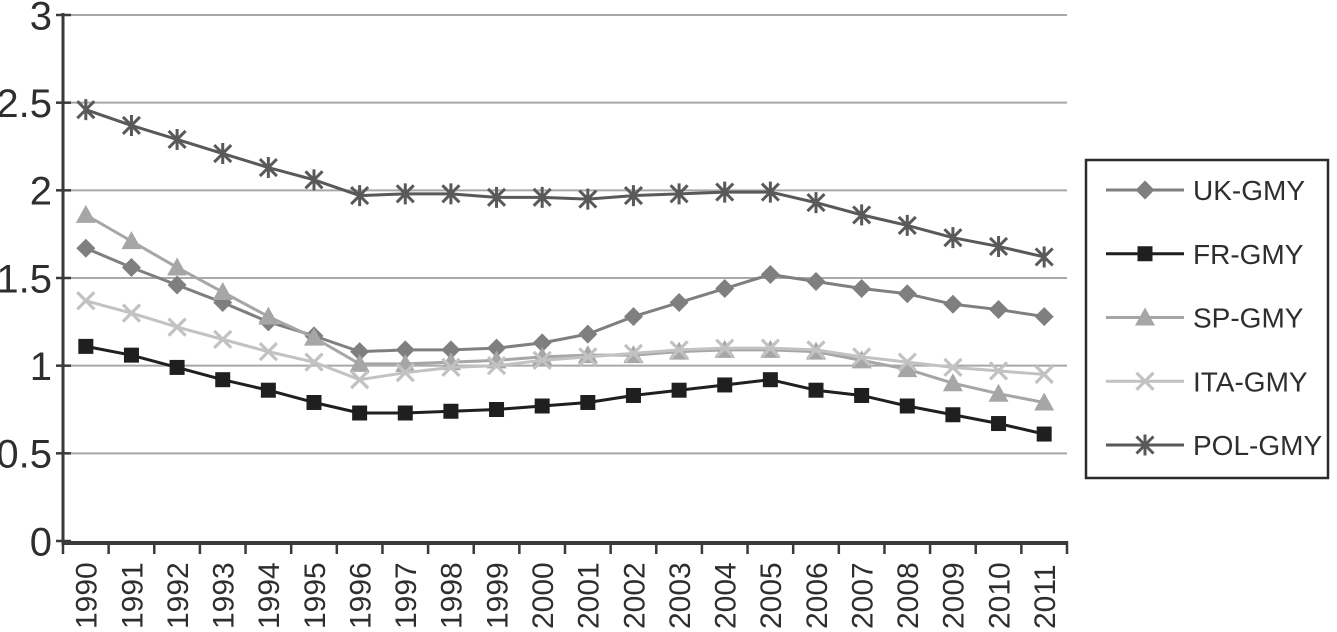  Describe the element at coordinates (634, 595) in the screenshot. I see `x-tick-label: 2002` at that location.